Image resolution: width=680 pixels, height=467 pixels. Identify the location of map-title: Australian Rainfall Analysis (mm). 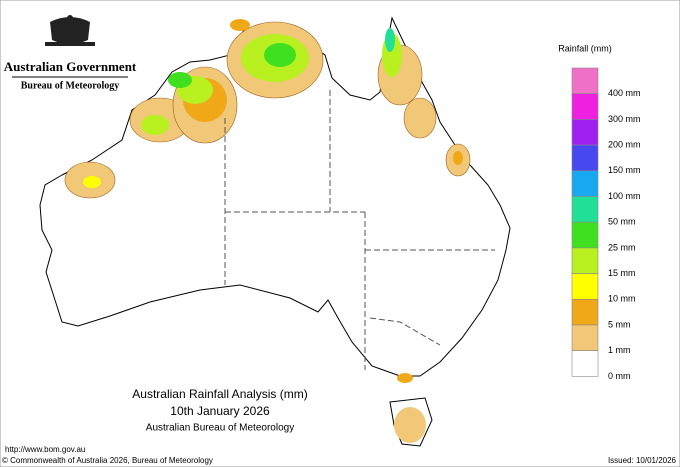
(219, 394).